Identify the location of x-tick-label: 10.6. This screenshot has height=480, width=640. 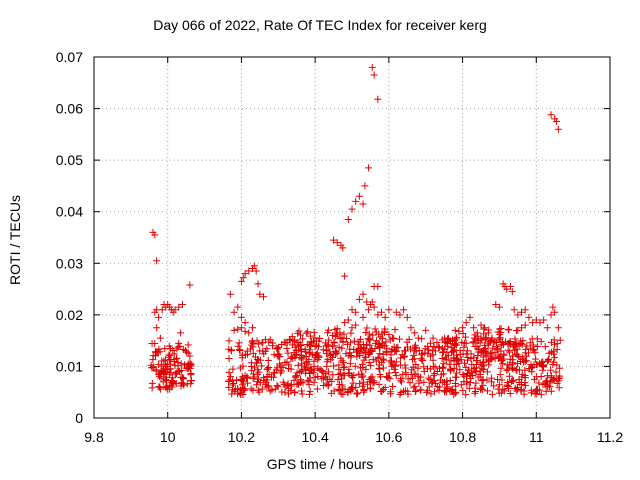
(388, 437).